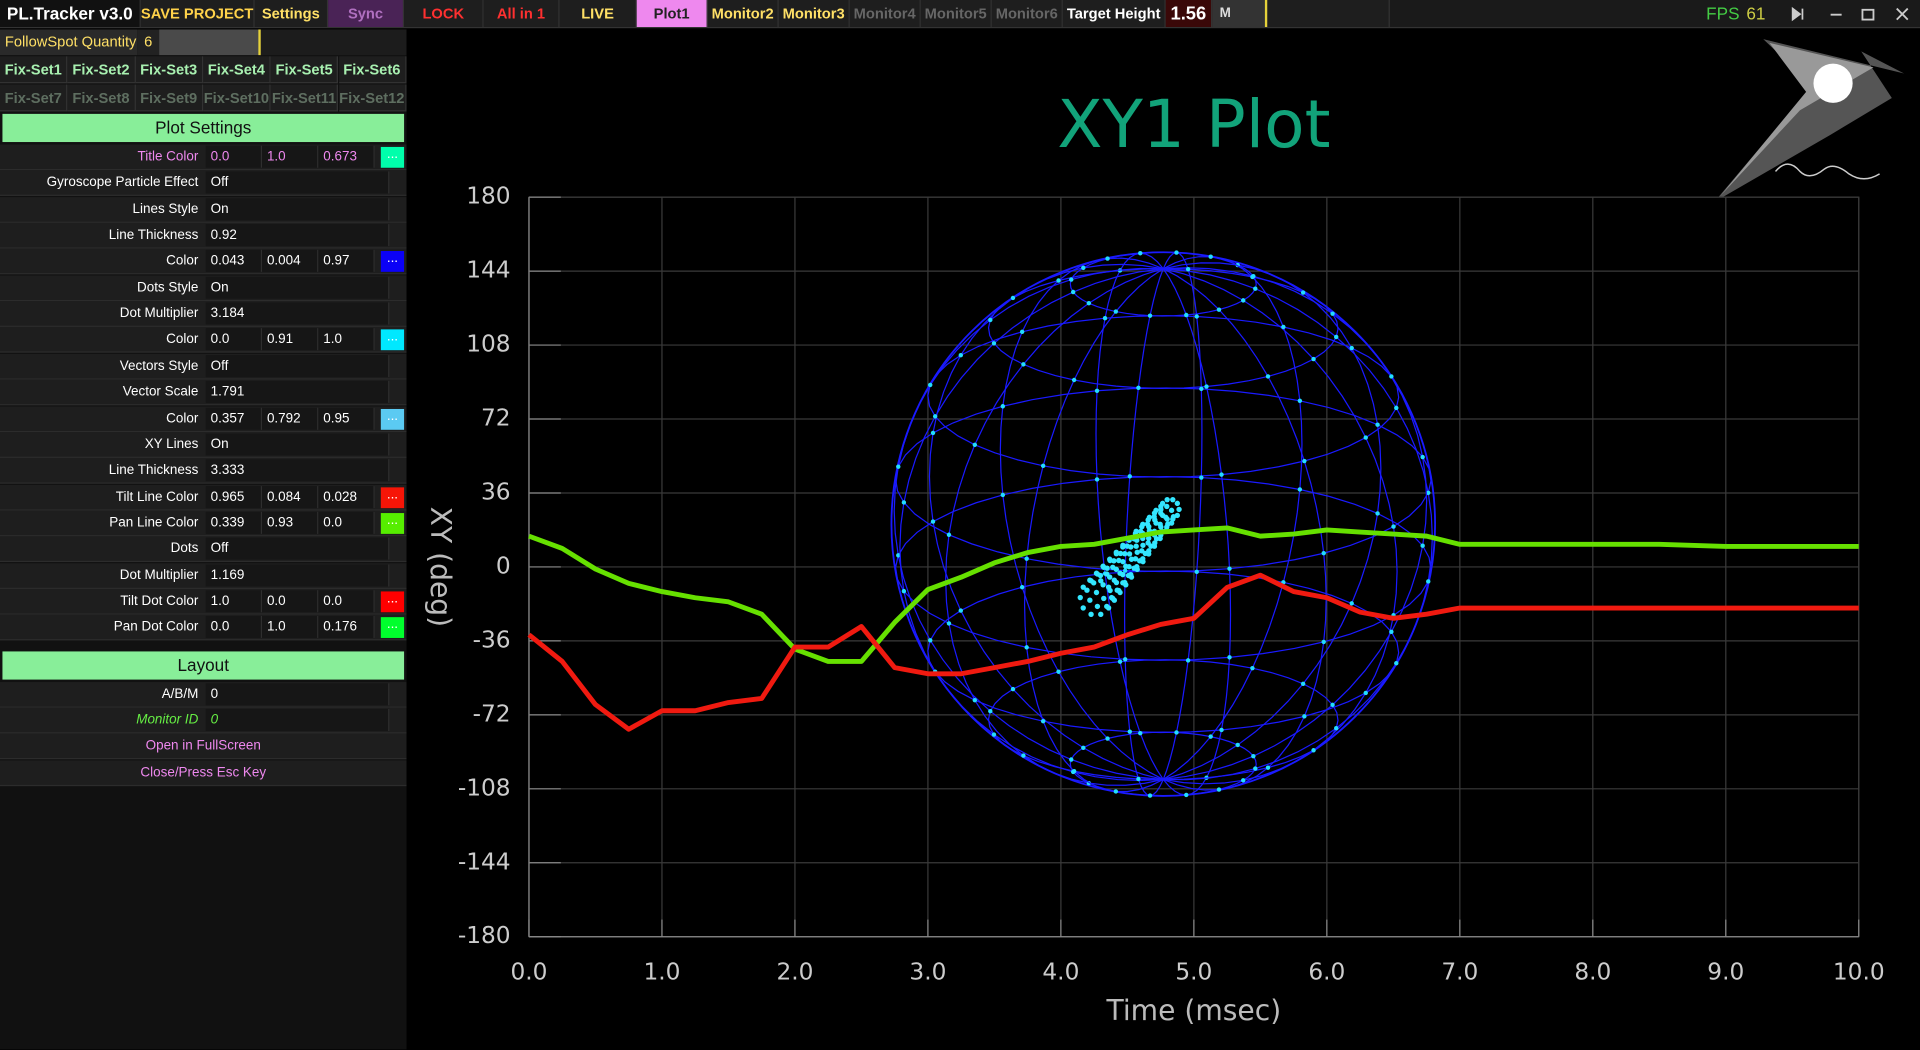  Describe the element at coordinates (598, 13) in the screenshot. I see `toolbar-button: LIVE` at that location.